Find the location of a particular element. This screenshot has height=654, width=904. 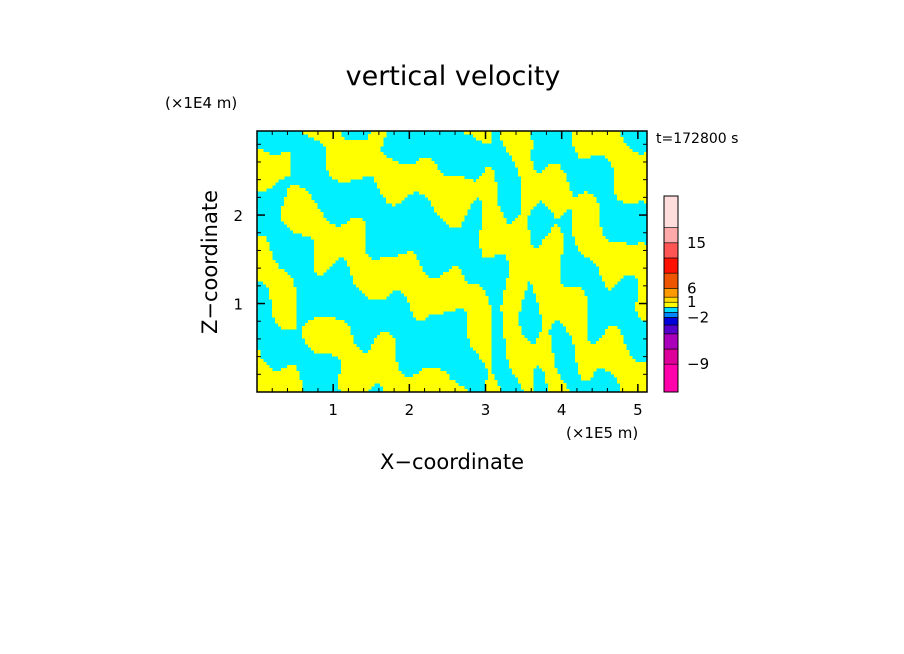

colorbar: −9 −216 15 is located at coordinates (686, 294).